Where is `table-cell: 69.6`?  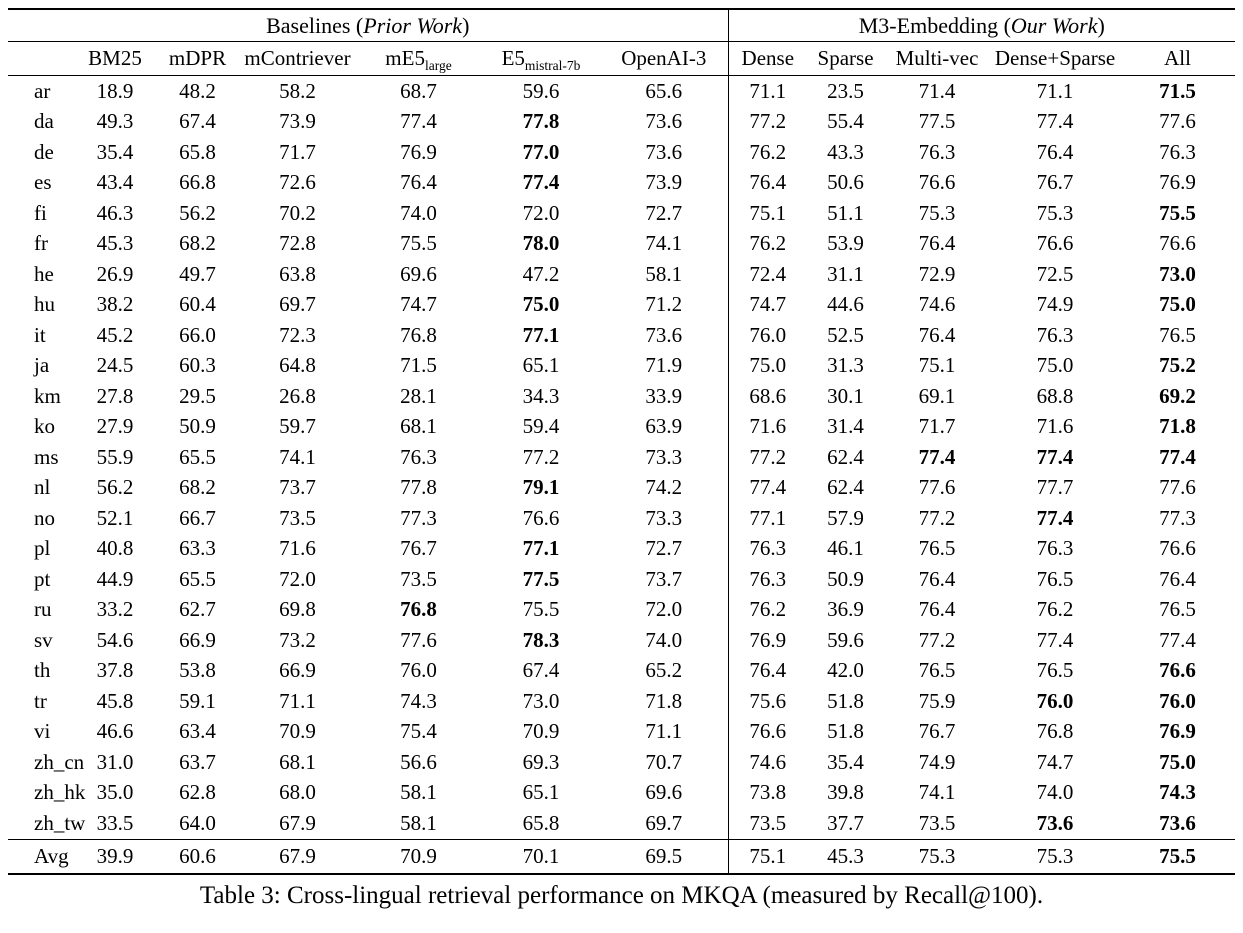 table-cell: 69.6 is located at coordinates (418, 273).